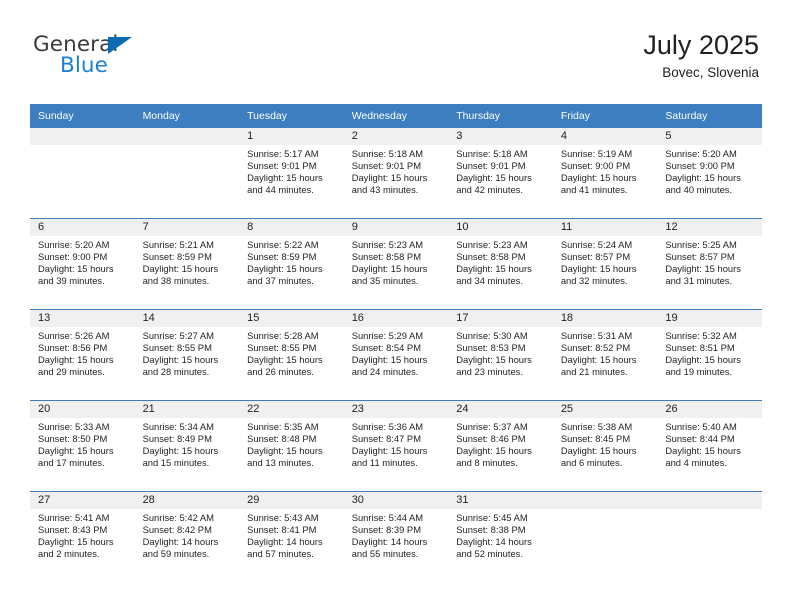  Describe the element at coordinates (180, 542) in the screenshot. I see `daylight-text-line1: Daylight: 14 hours` at that location.